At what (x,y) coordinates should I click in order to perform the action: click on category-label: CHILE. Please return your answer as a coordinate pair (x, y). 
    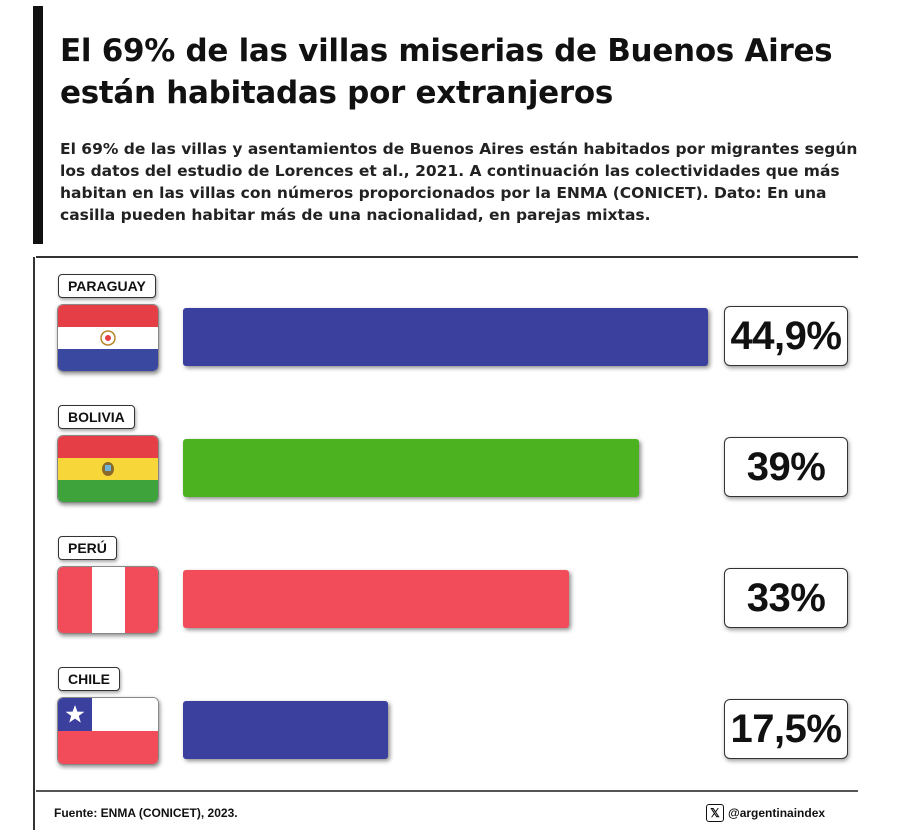
    Looking at the image, I should click on (89, 679).